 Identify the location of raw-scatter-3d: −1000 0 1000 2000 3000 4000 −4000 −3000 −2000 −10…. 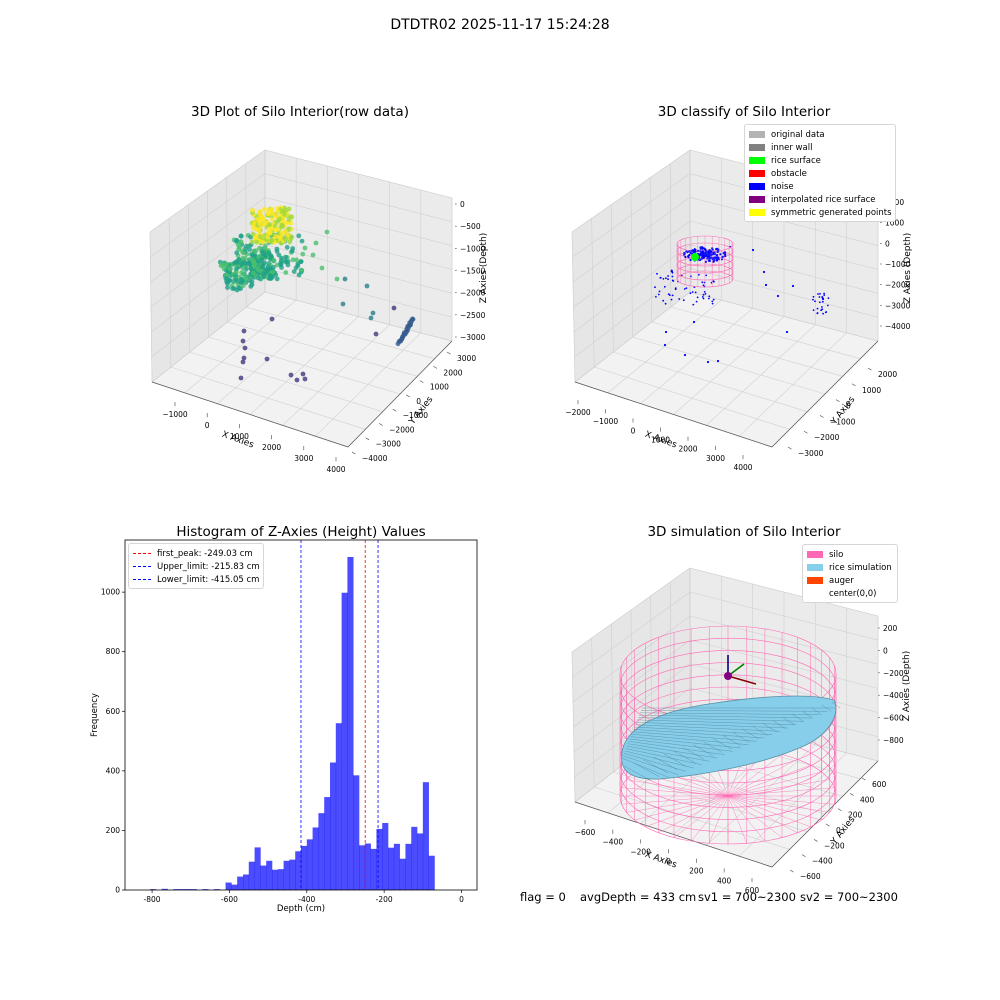
(319, 311).